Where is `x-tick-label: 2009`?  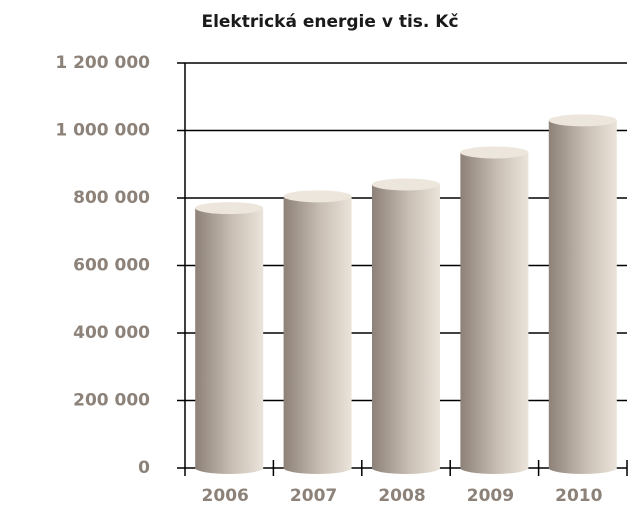 x-tick-label: 2009 is located at coordinates (490, 496).